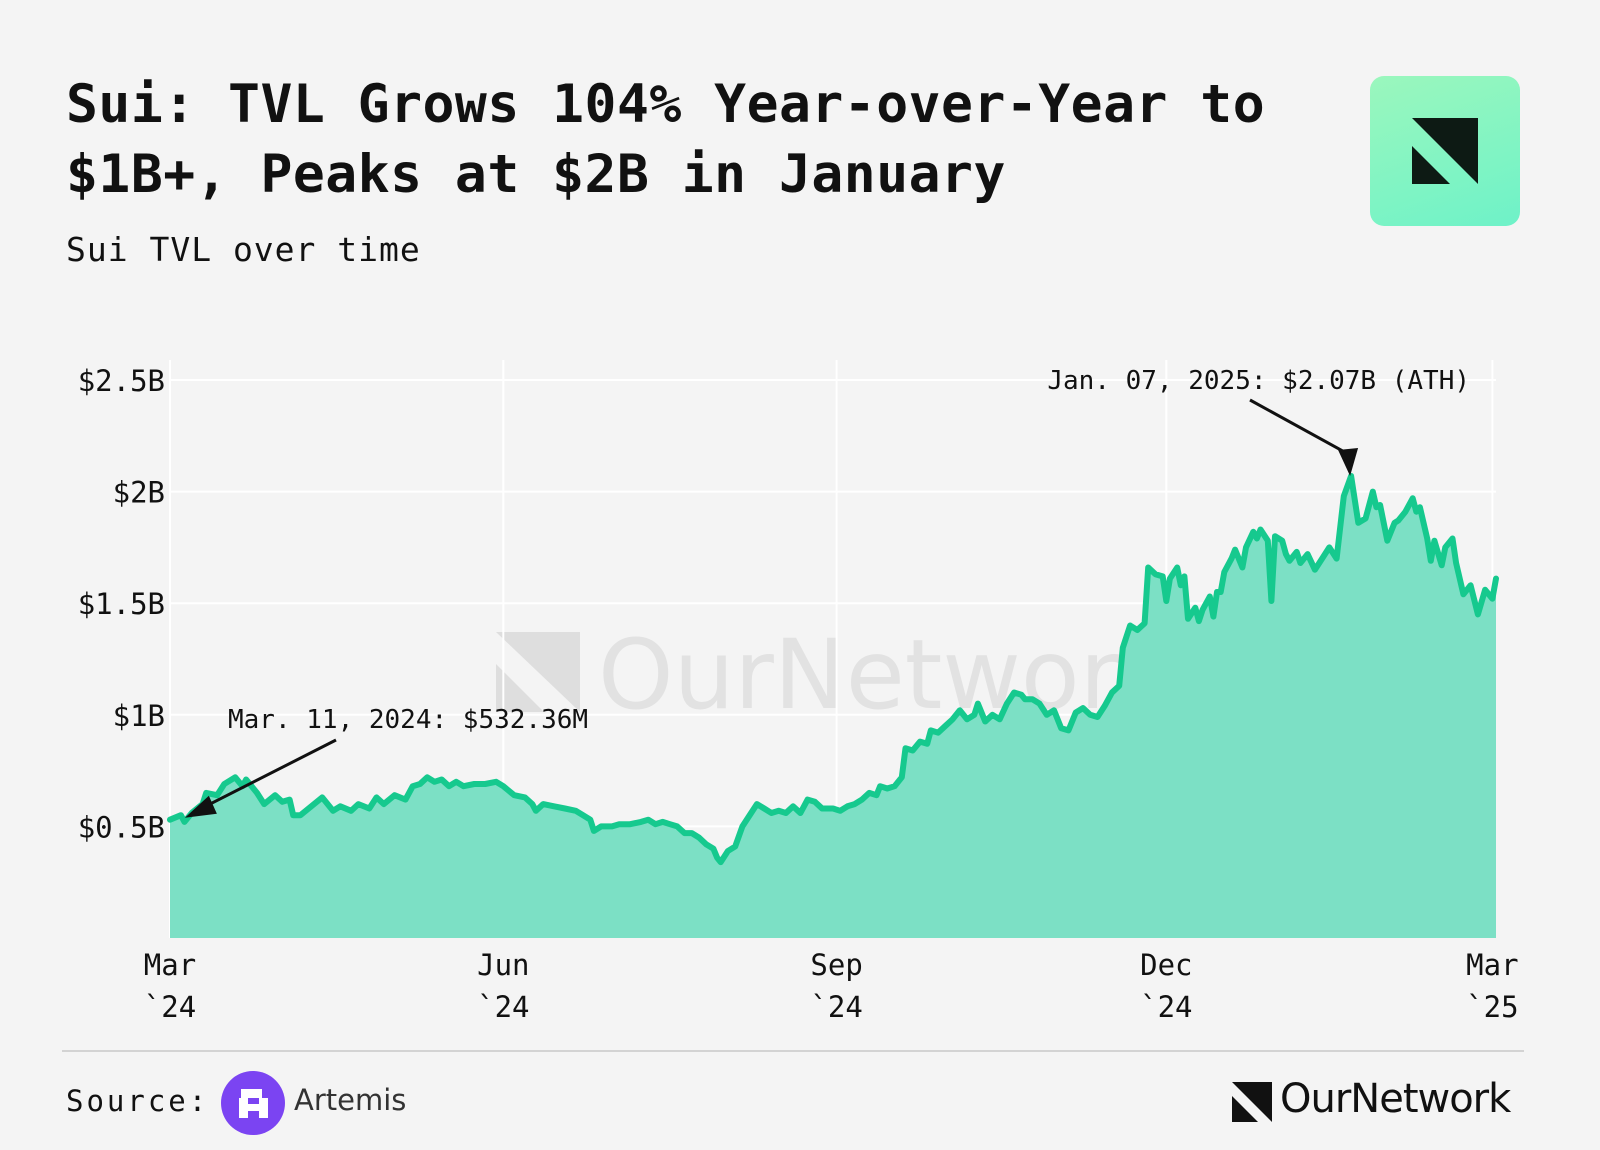 The width and height of the screenshot is (1600, 1150). Describe the element at coordinates (408, 720) in the screenshot. I see `annotation-label: Mar. 11, 2024: $532.36M` at that location.